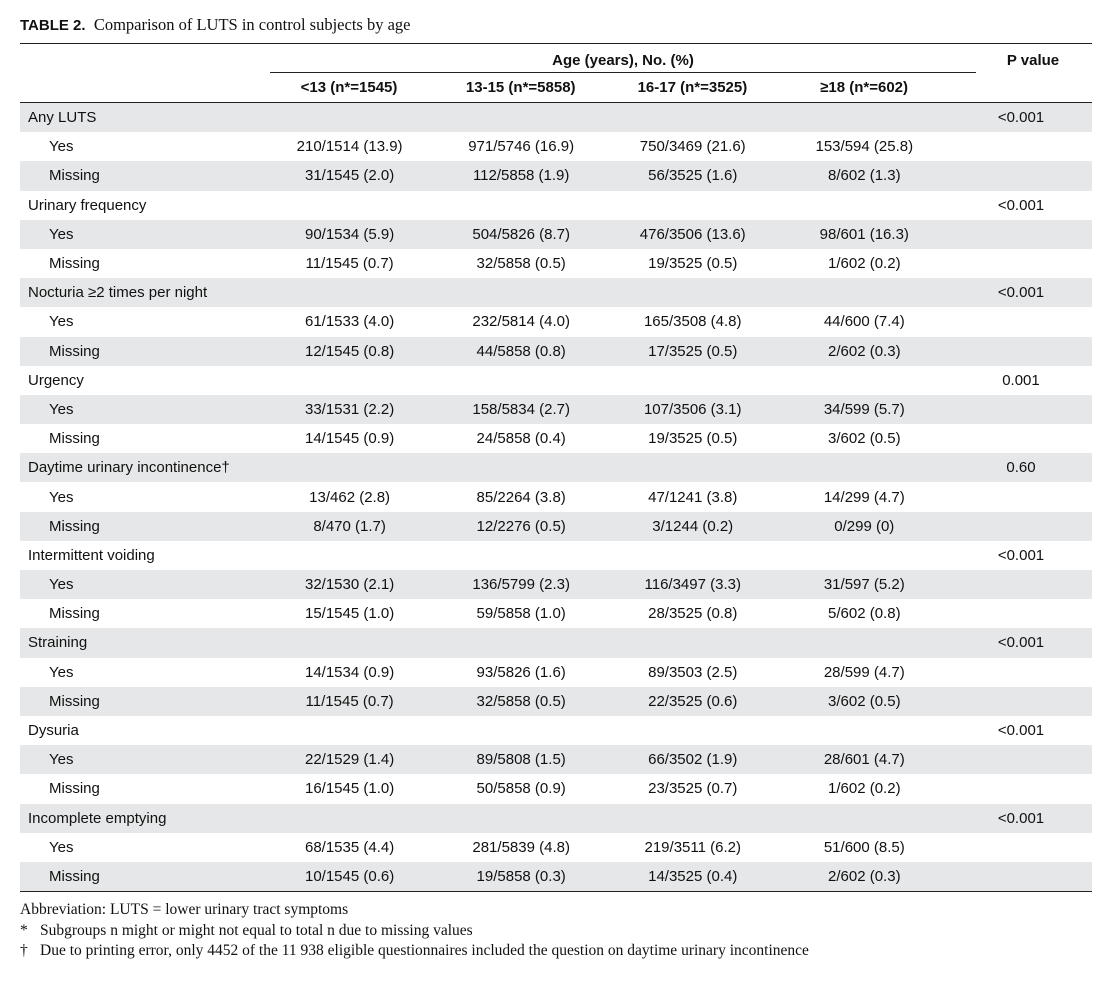  What do you see at coordinates (58, 643) in the screenshot?
I see `category-label: Straining` at bounding box center [58, 643].